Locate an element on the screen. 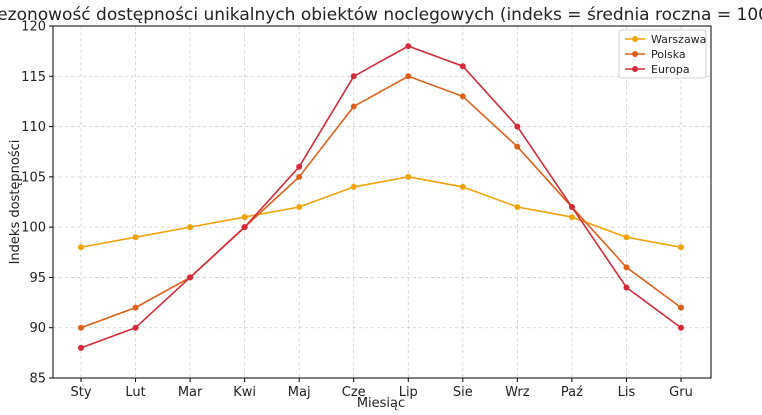 This screenshot has width=762, height=415. x-tick-label: Sty is located at coordinates (80, 392).